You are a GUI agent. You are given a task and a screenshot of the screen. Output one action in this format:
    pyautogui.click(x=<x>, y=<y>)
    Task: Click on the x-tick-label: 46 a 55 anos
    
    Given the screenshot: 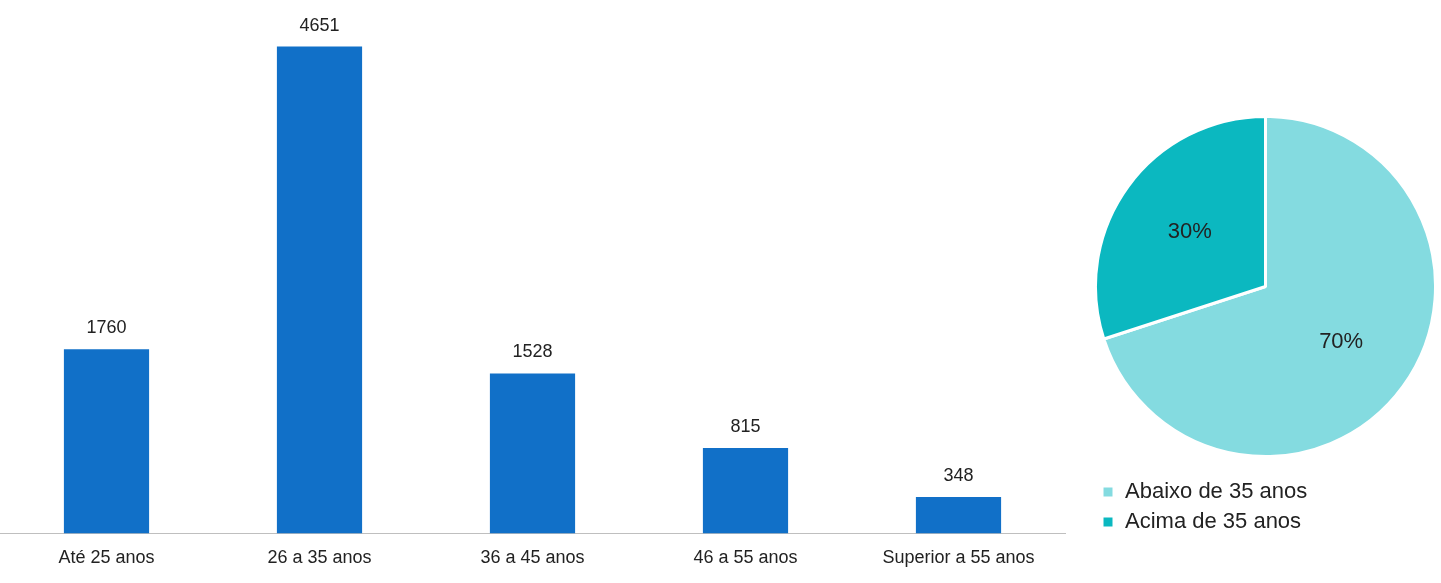 What is the action you would take?
    pyautogui.click(x=745, y=557)
    